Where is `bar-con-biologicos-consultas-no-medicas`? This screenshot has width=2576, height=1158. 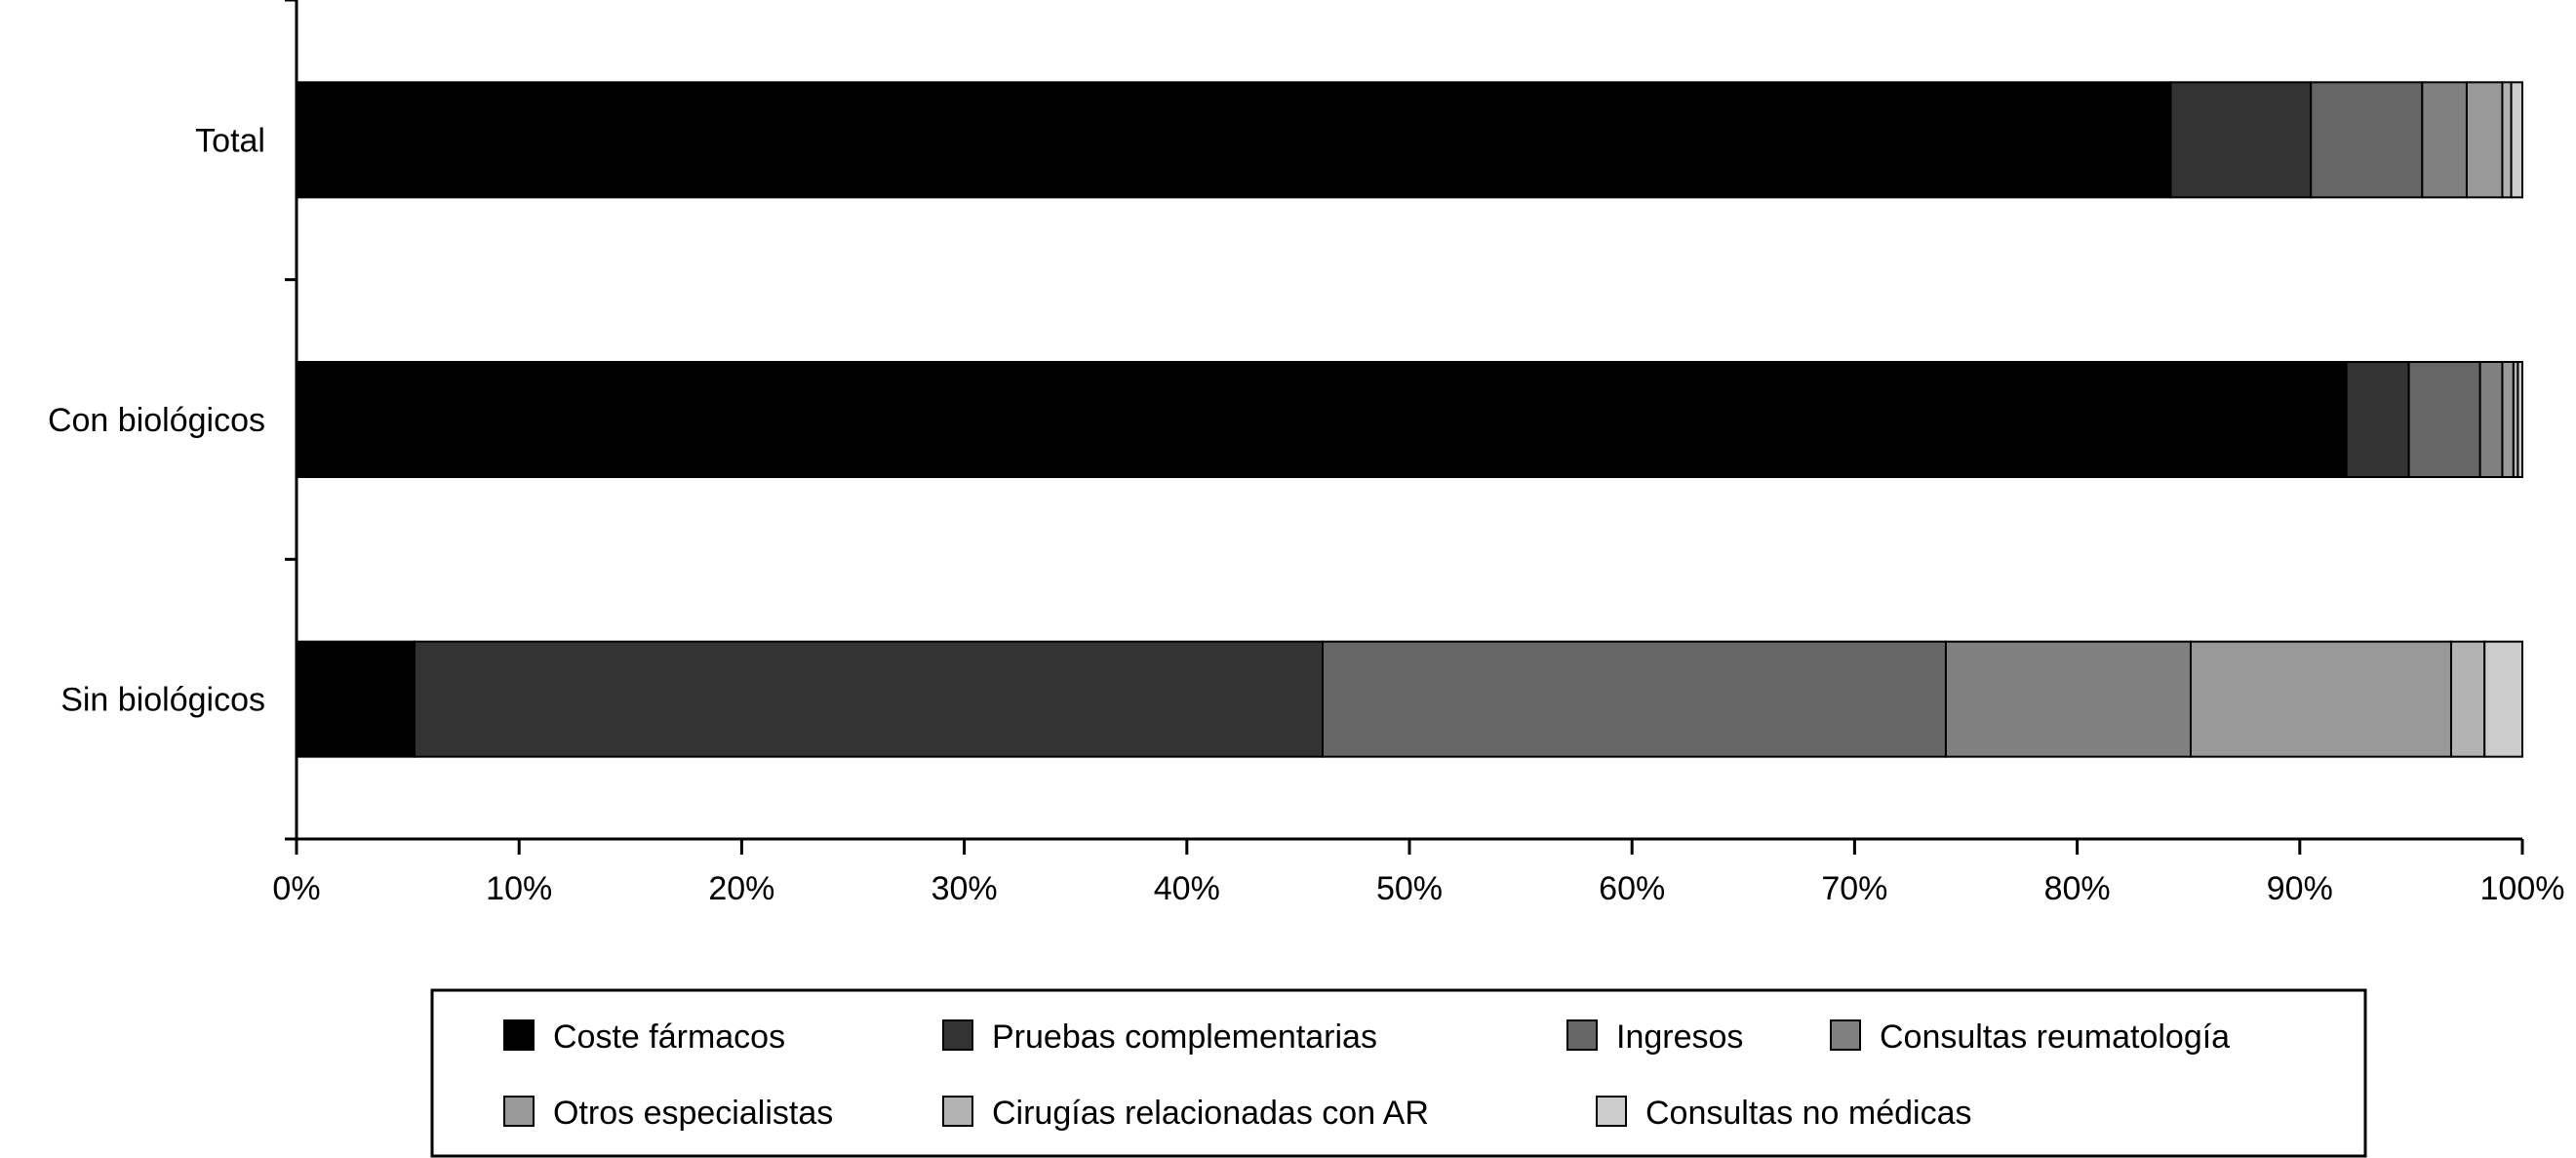
bar-con-biologicos-consultas-no-medicas is located at coordinates (2520, 419).